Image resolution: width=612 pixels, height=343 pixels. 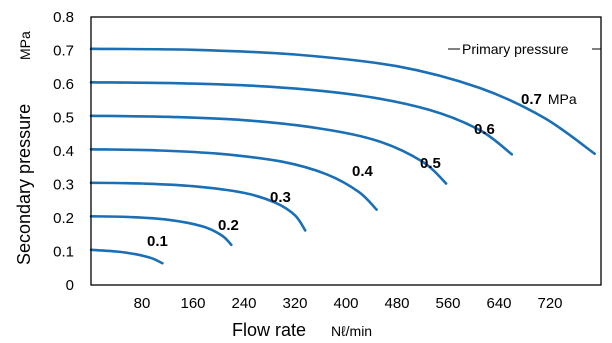 I want to click on y-tick-label: 0.5, so click(x=63, y=118).